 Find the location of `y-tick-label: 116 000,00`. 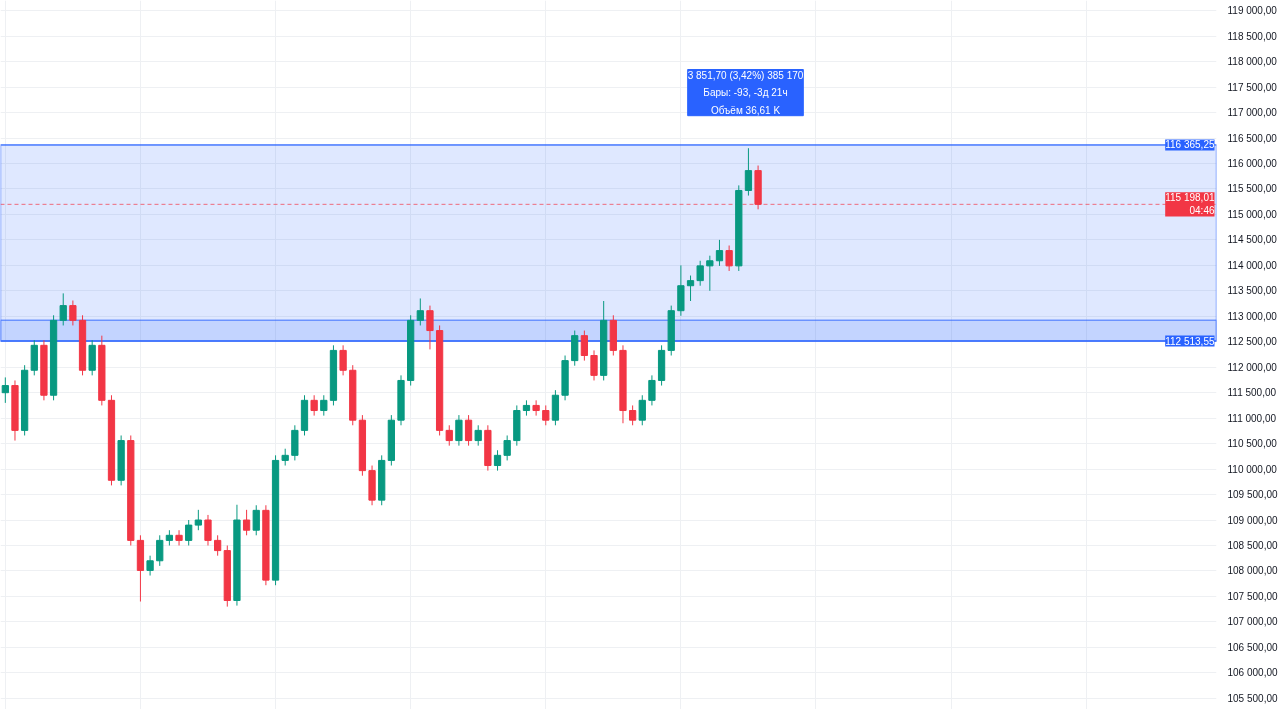

y-tick-label: 116 000,00 is located at coordinates (1252, 163).